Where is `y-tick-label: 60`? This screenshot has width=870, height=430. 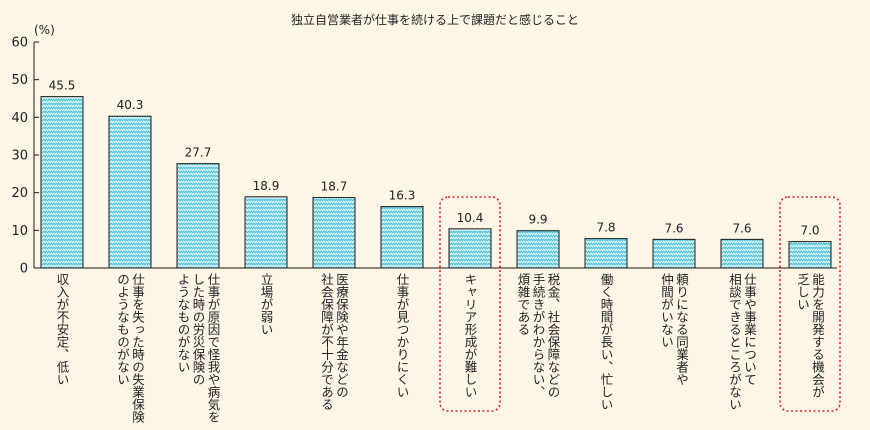
y-tick-label: 60 is located at coordinates (19, 43).